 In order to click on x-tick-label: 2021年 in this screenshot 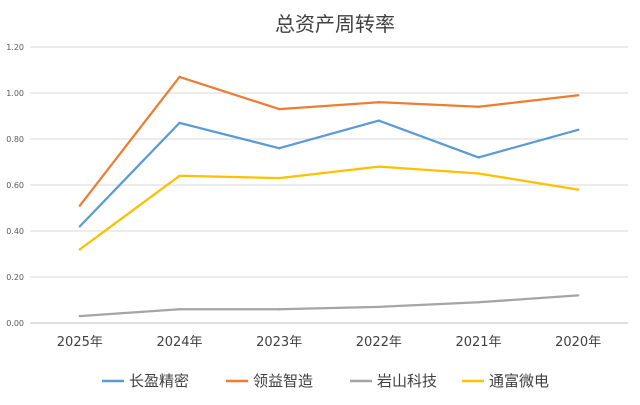, I will do `click(478, 342)`.